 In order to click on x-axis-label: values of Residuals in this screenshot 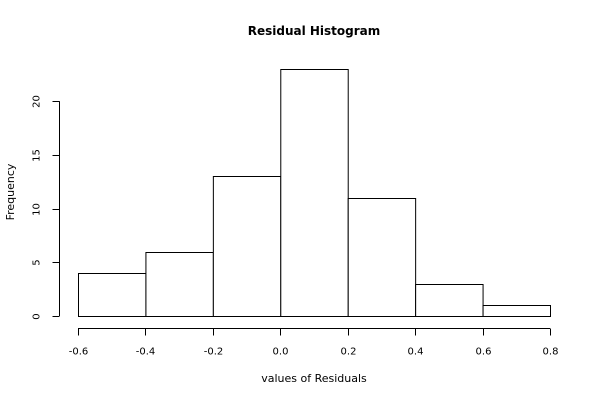, I will do `click(314, 378)`.